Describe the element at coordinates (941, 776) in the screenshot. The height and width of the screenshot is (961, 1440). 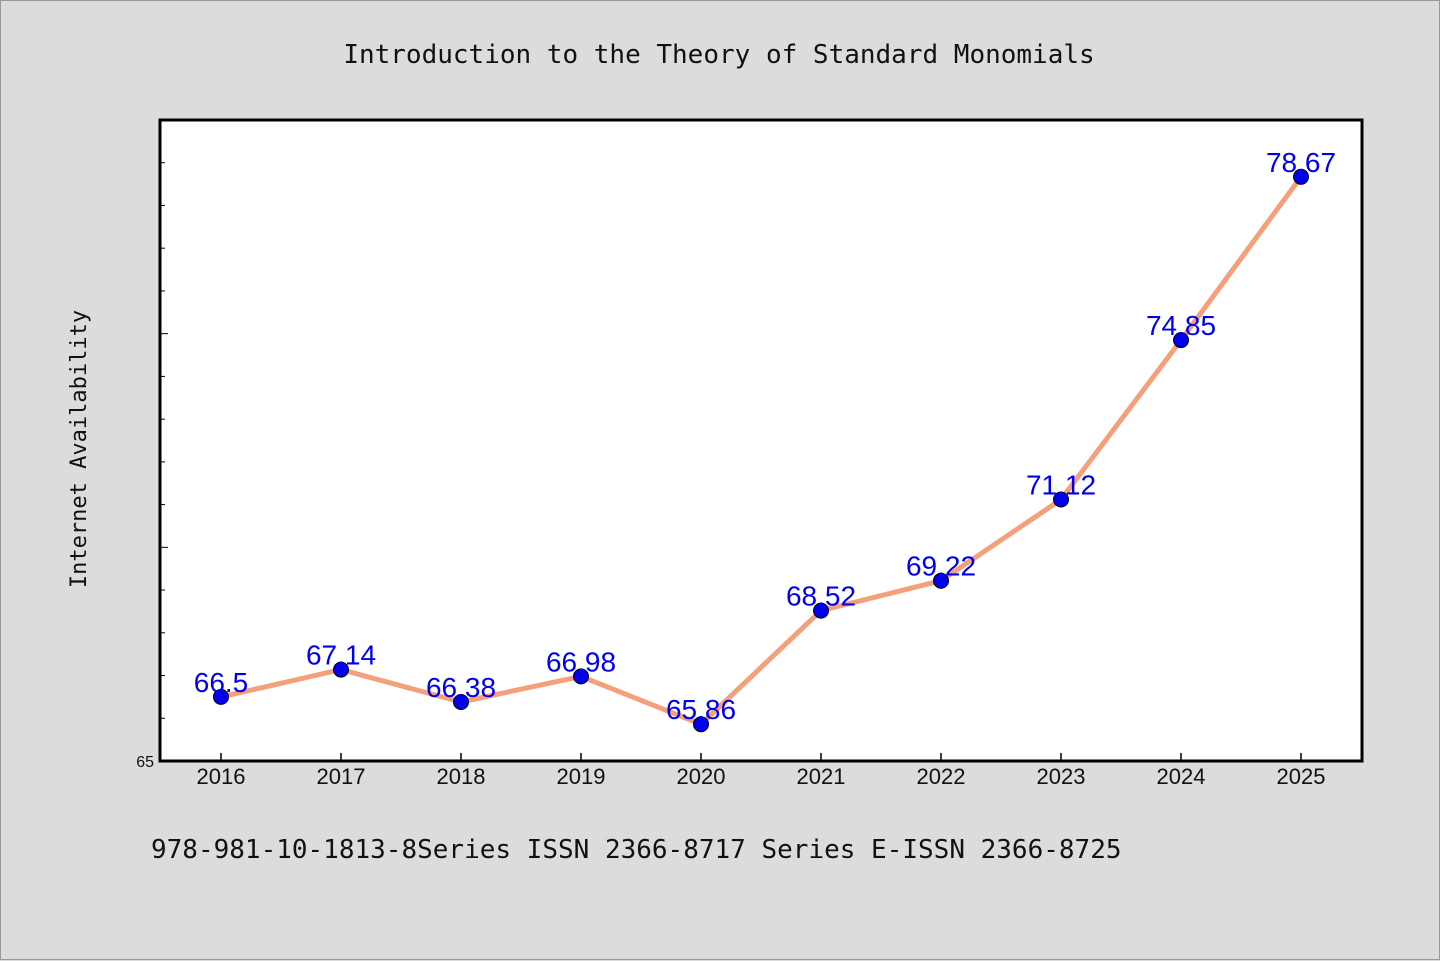
I see `x-tick-label: 2022` at that location.